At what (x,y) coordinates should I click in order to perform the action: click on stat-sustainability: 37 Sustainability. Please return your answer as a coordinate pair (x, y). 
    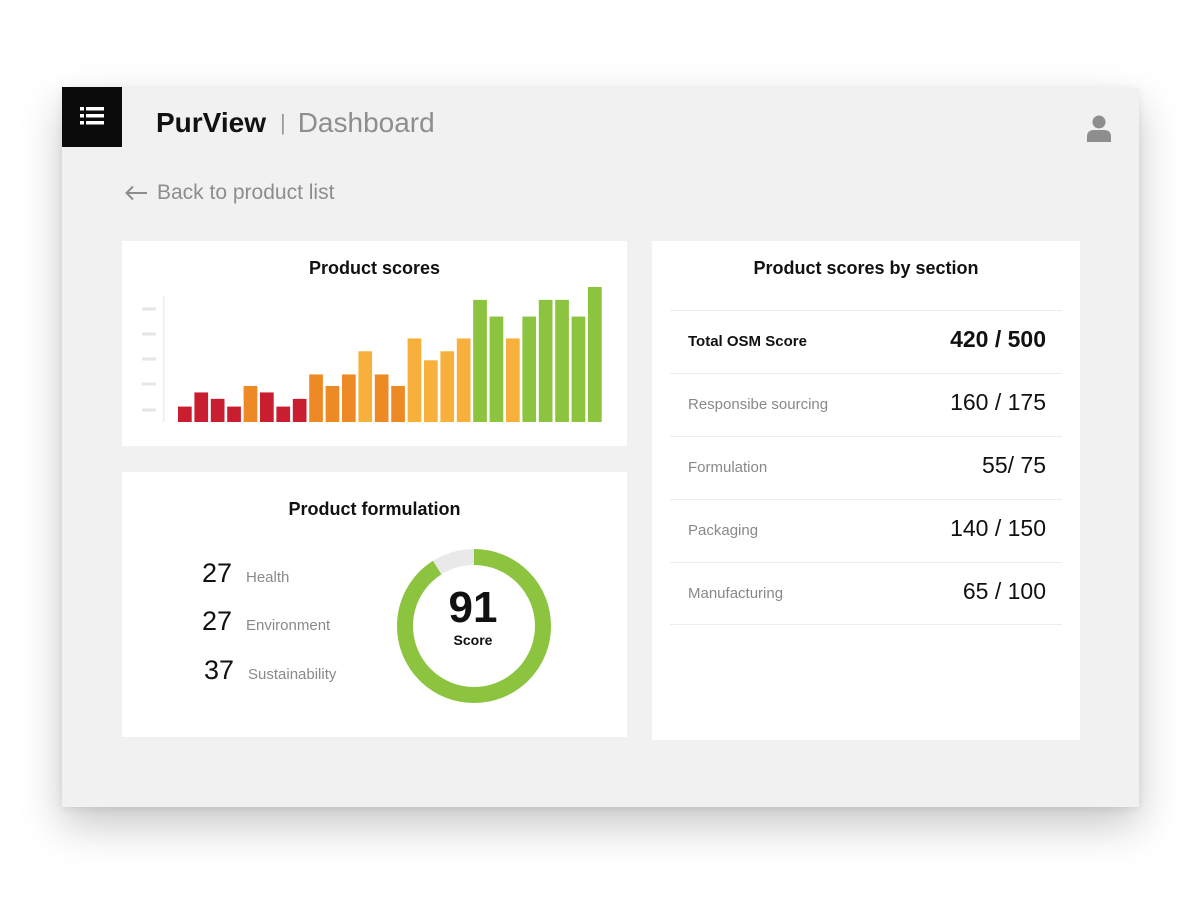
    Looking at the image, I should click on (270, 670).